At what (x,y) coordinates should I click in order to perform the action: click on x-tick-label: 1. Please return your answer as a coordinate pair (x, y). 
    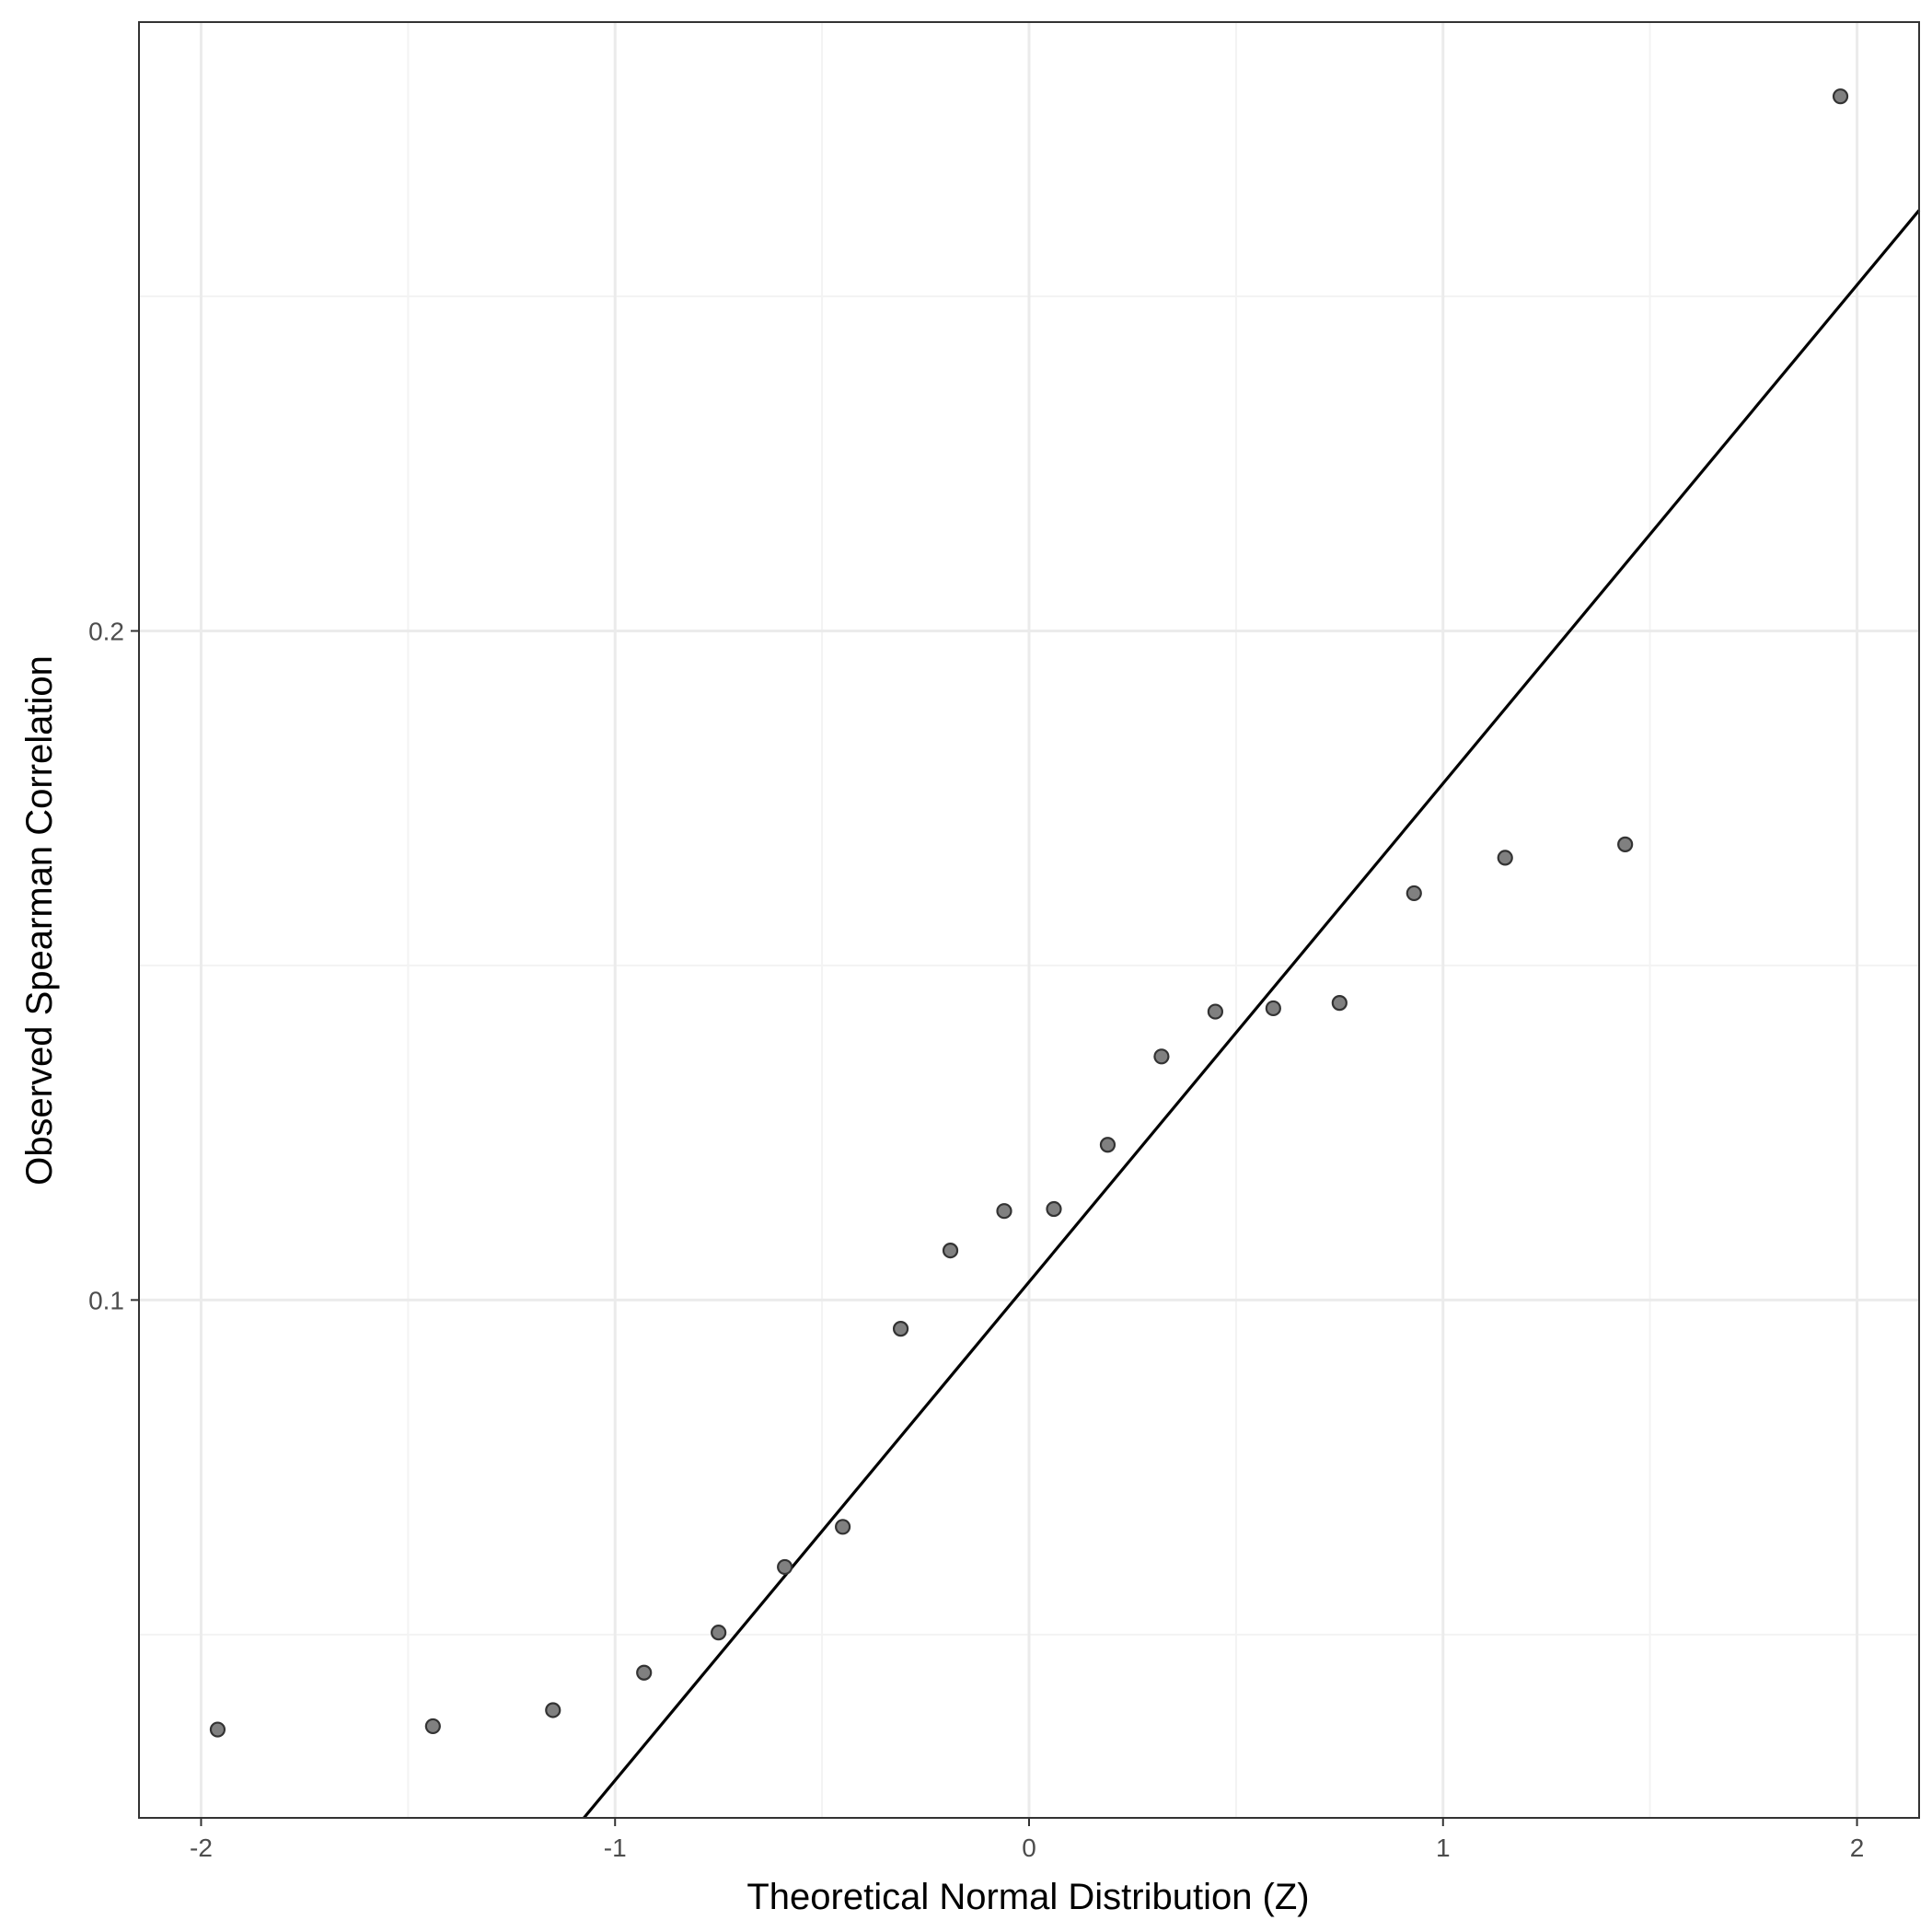
    Looking at the image, I should click on (1444, 1848).